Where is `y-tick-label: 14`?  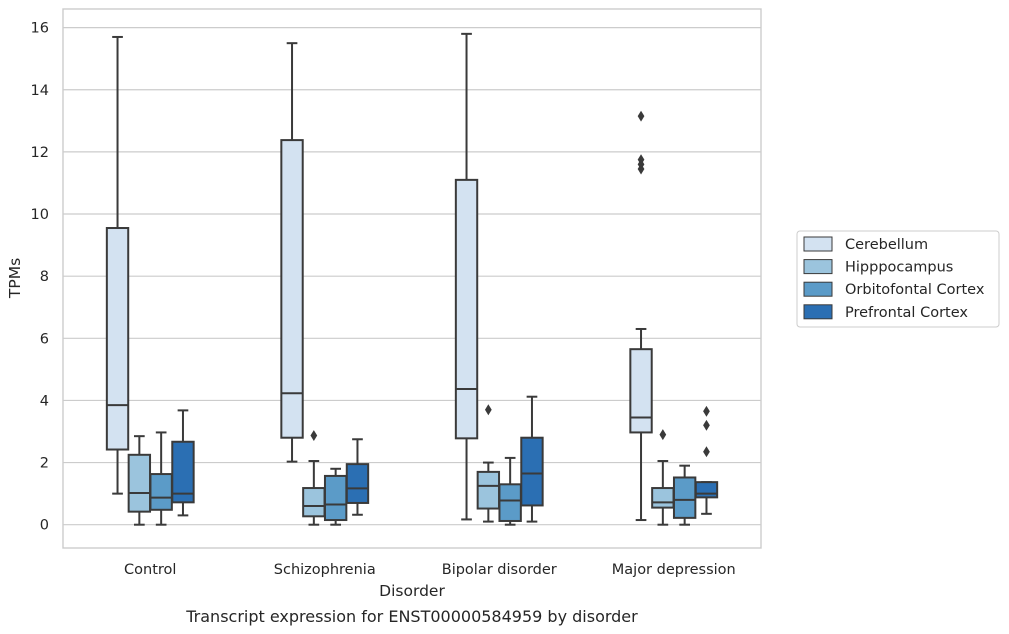 y-tick-label: 14 is located at coordinates (40, 91).